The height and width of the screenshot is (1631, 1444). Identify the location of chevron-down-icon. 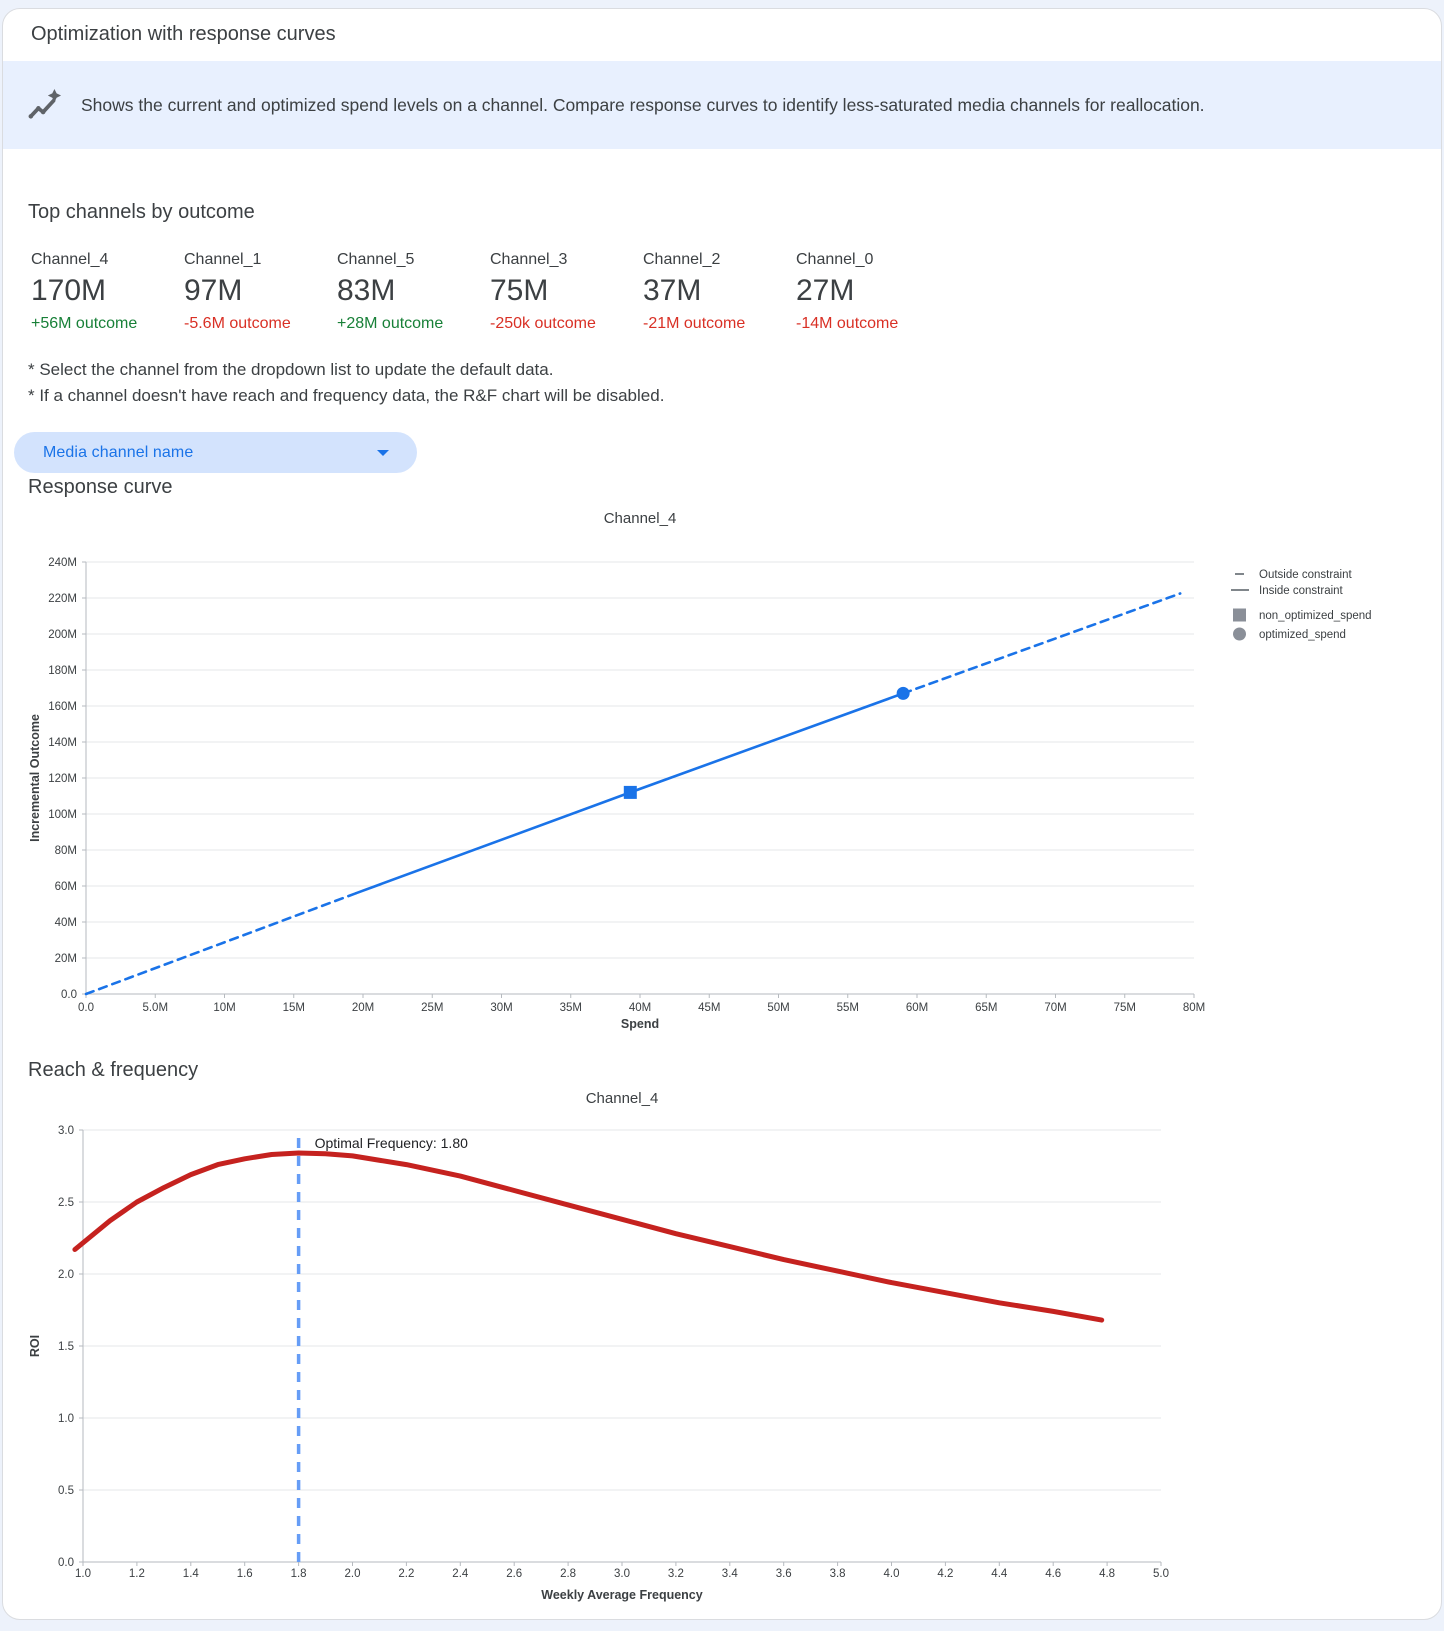
(383, 453).